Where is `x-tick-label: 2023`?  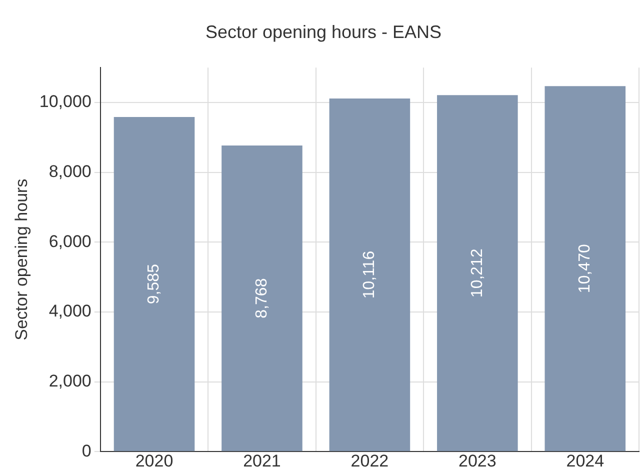 x-tick-label: 2023 is located at coordinates (477, 460).